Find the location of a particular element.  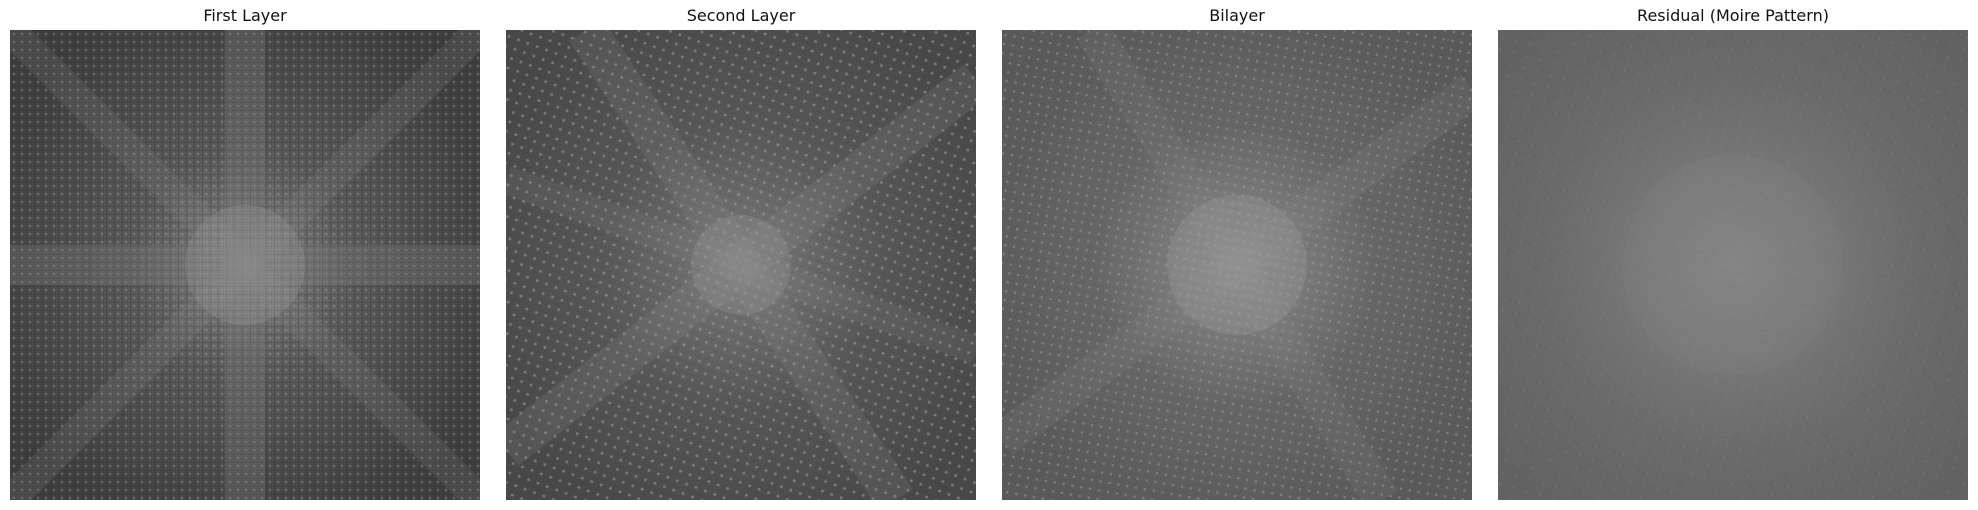

panel-title: Residual (Moire Pattern) is located at coordinates (1733, 15).